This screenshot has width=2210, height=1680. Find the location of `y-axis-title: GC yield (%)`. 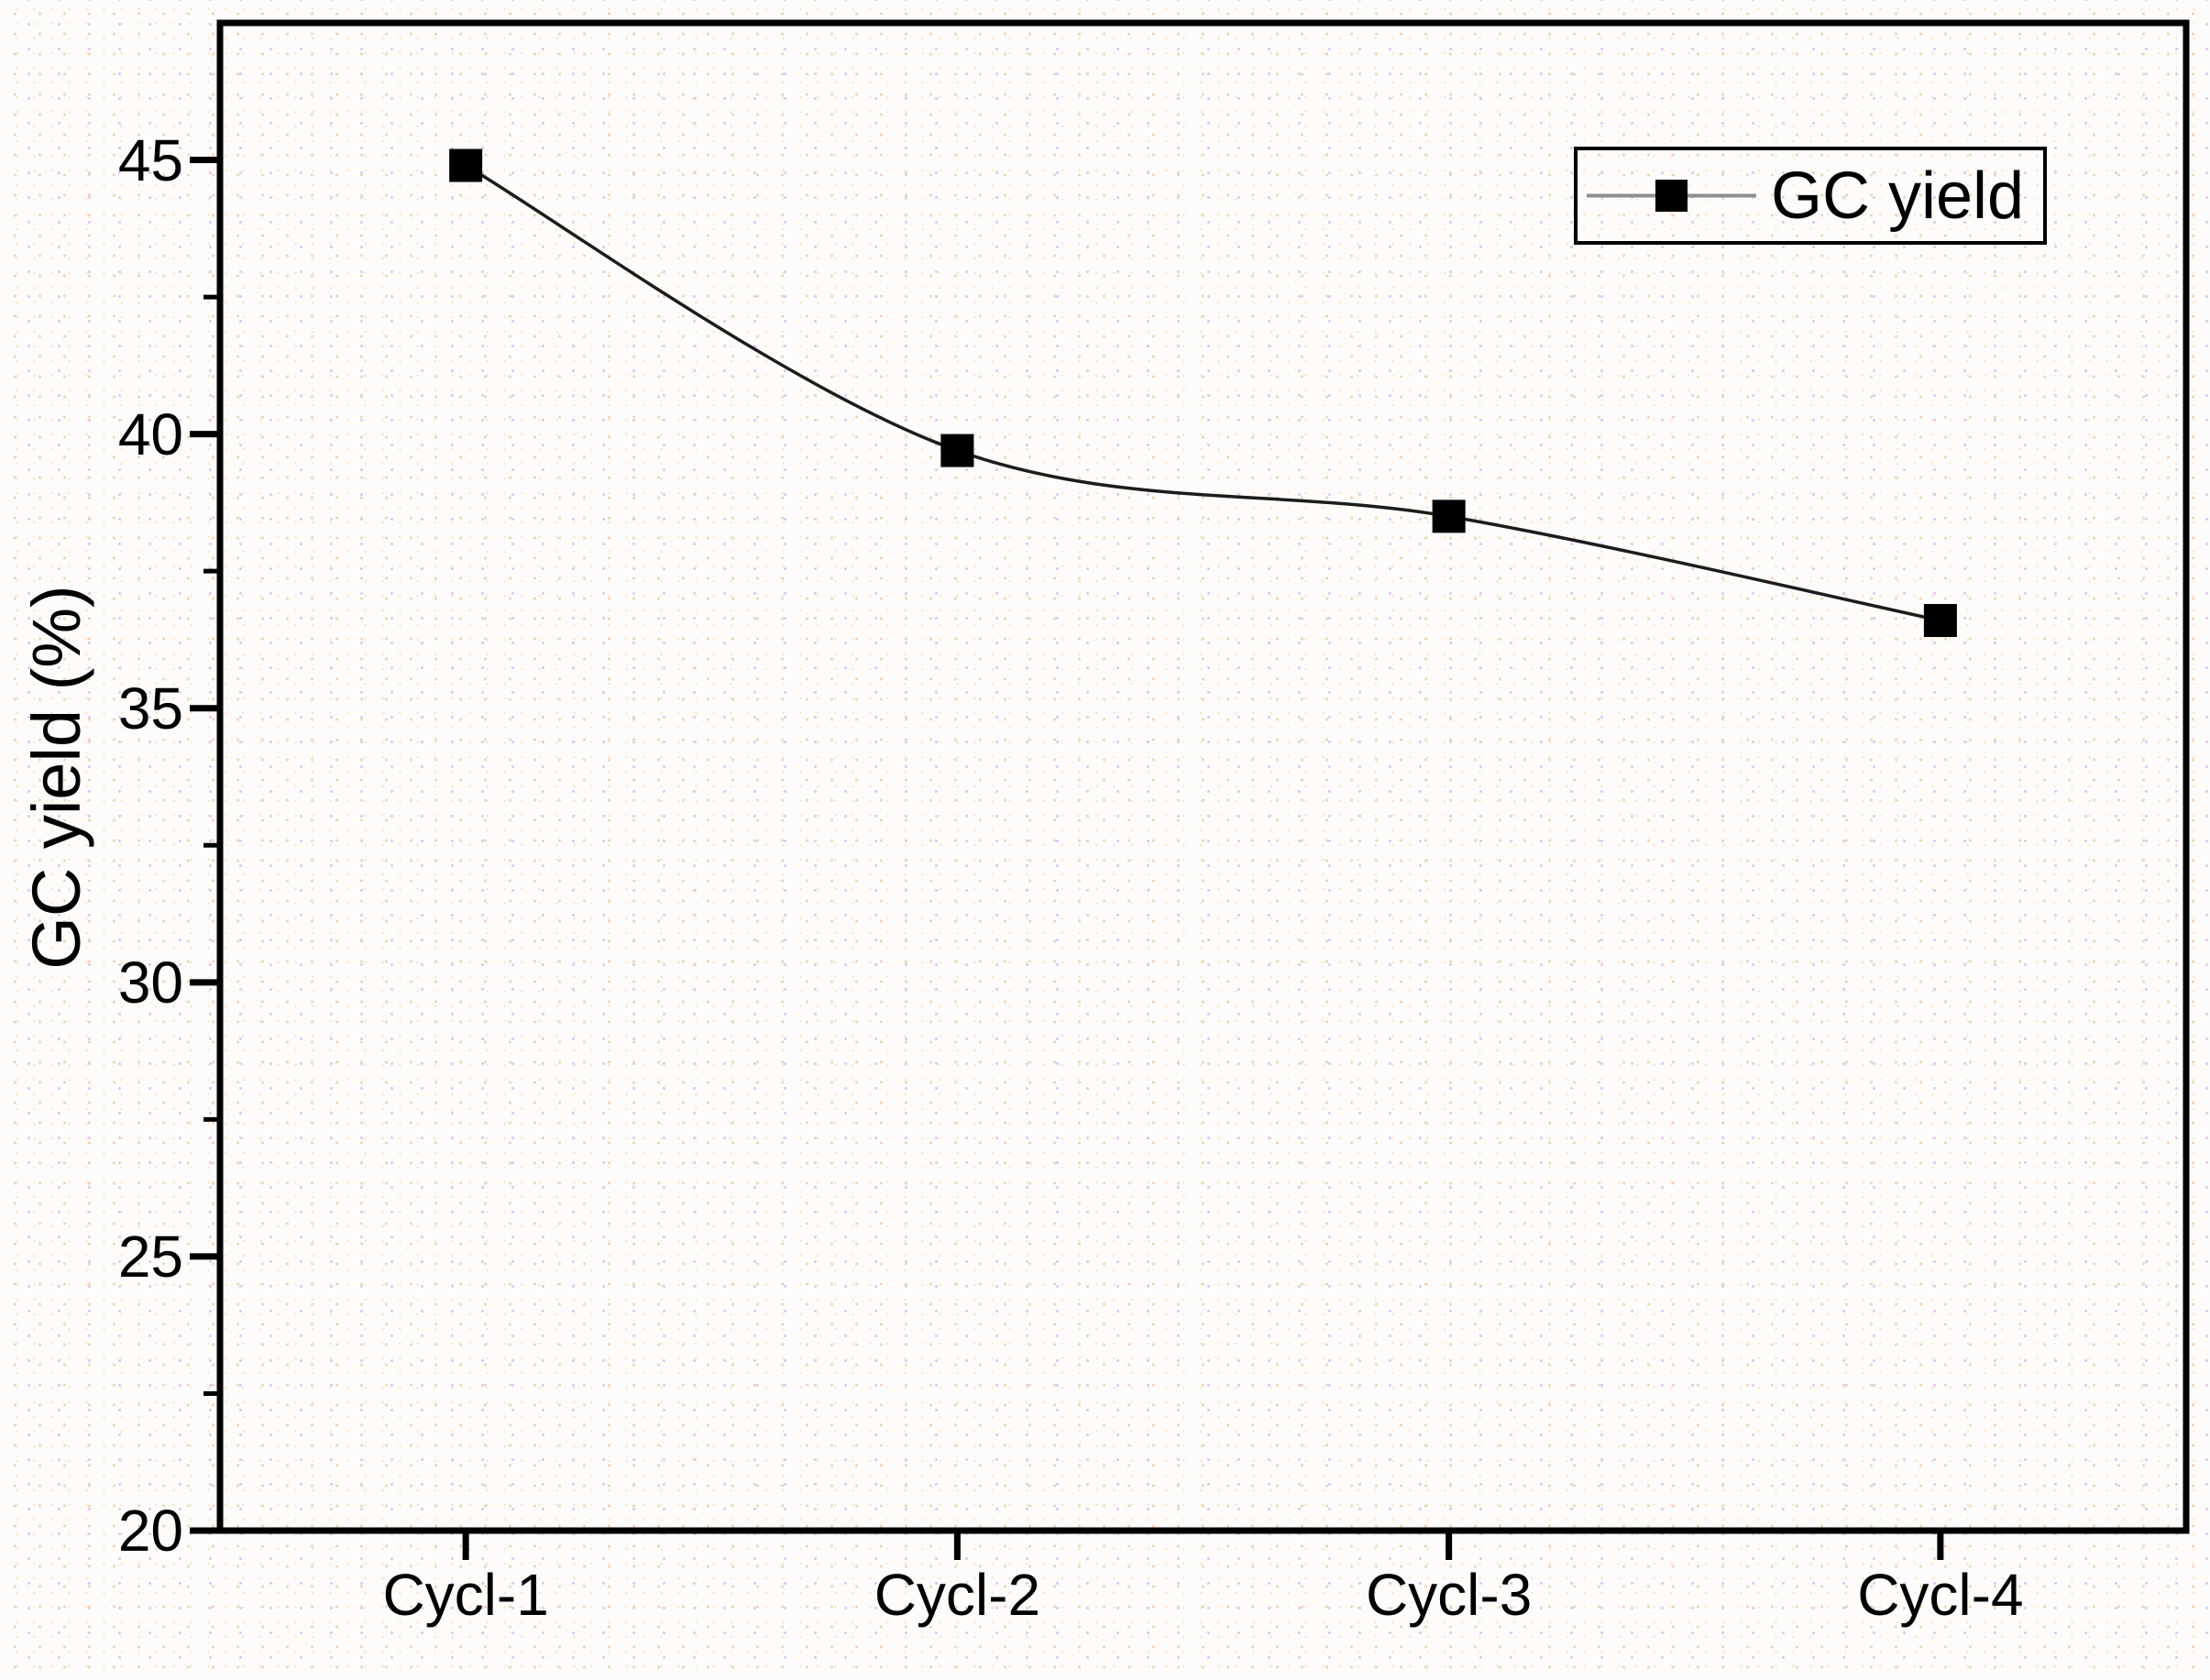

y-axis-title: GC yield (%) is located at coordinates (56, 777).